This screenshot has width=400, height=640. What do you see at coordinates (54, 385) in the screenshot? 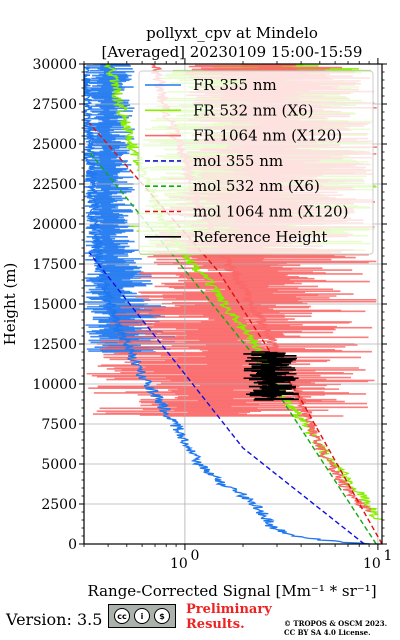
I see `y-tick-label: 10000` at bounding box center [54, 385].